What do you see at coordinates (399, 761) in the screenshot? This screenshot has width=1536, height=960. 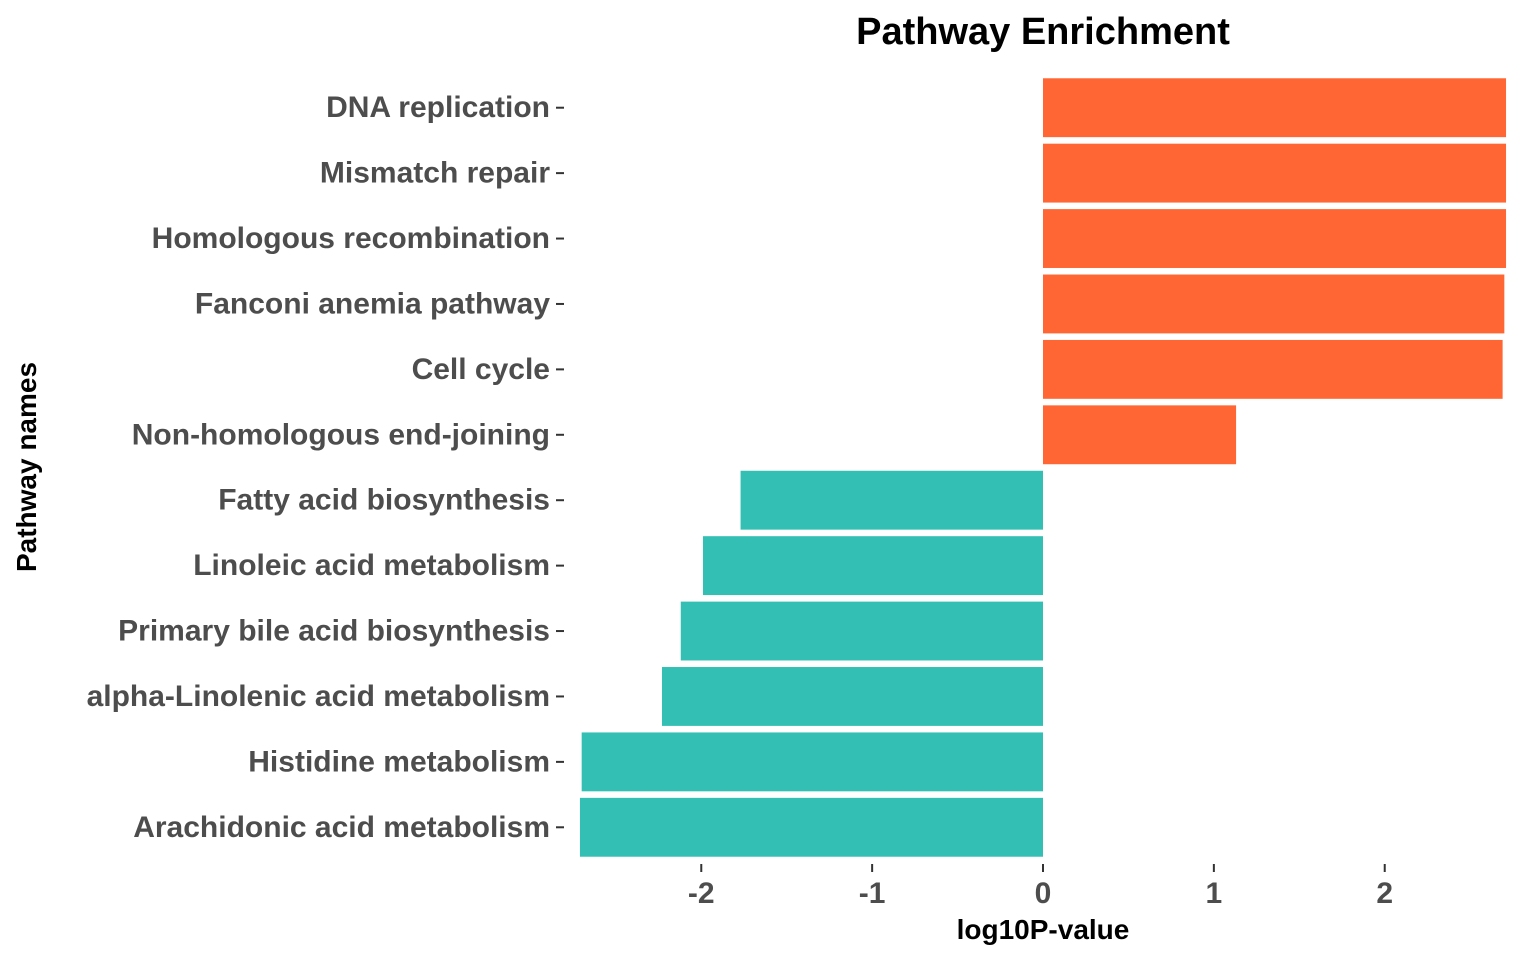 I see `category-label-histidine-metabolism: Histidine metabolism` at bounding box center [399, 761].